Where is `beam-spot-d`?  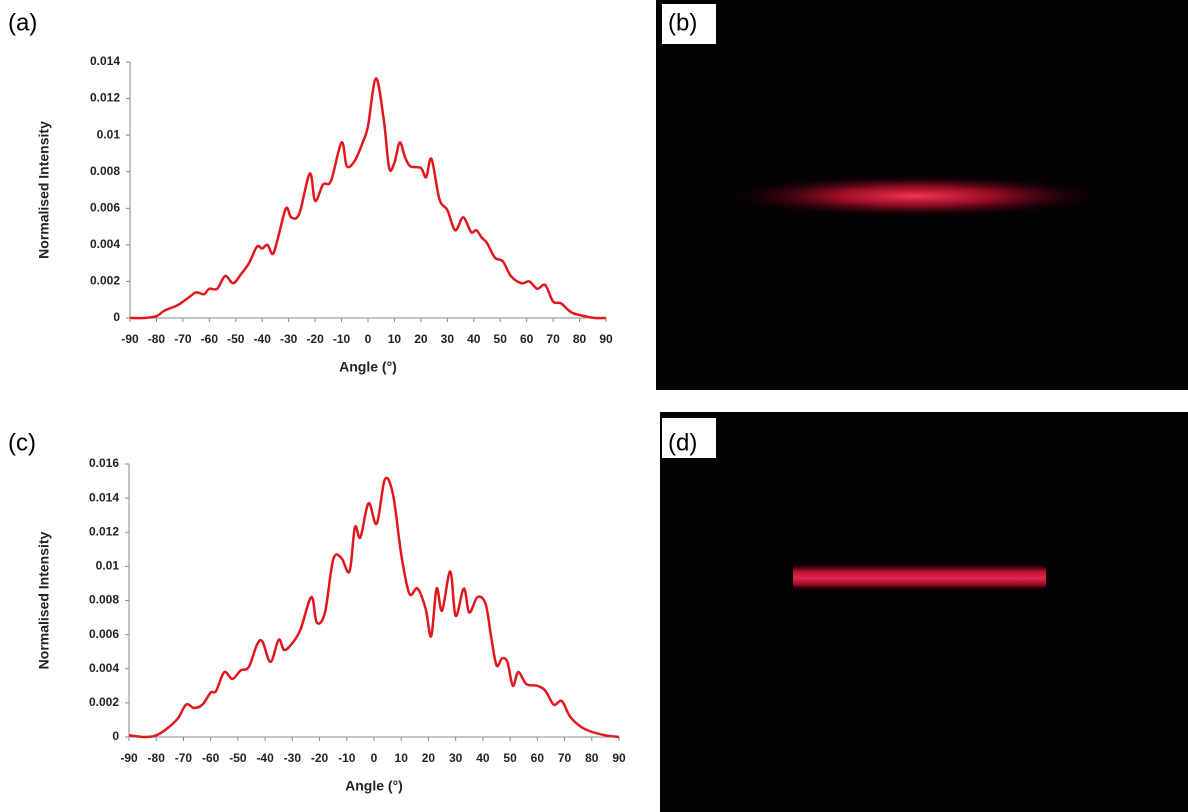
beam-spot-d is located at coordinates (919, 577).